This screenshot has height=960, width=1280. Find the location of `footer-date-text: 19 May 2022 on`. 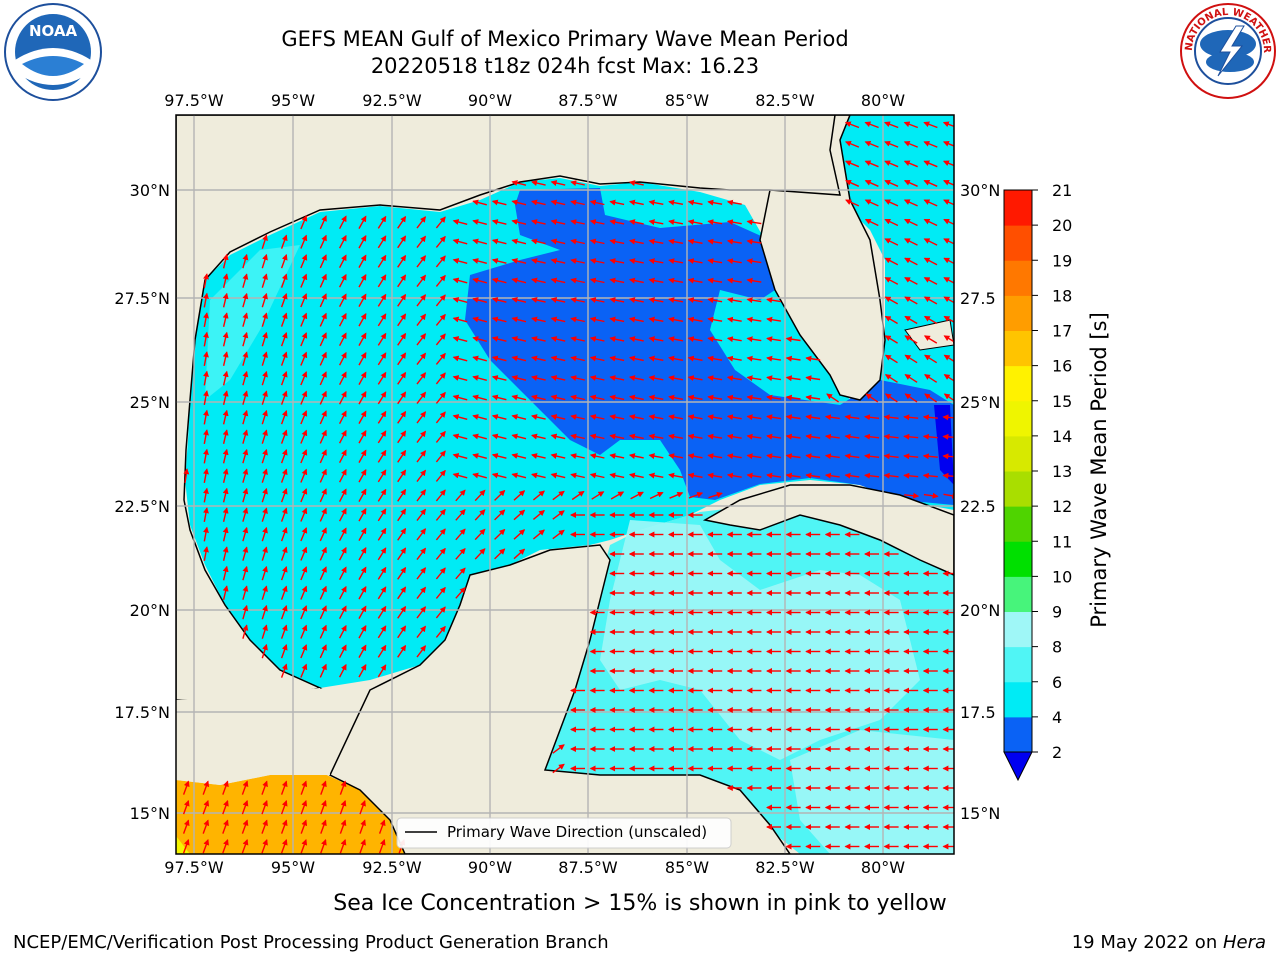

footer-date-text: 19 May 2022 on is located at coordinates (1147, 942).